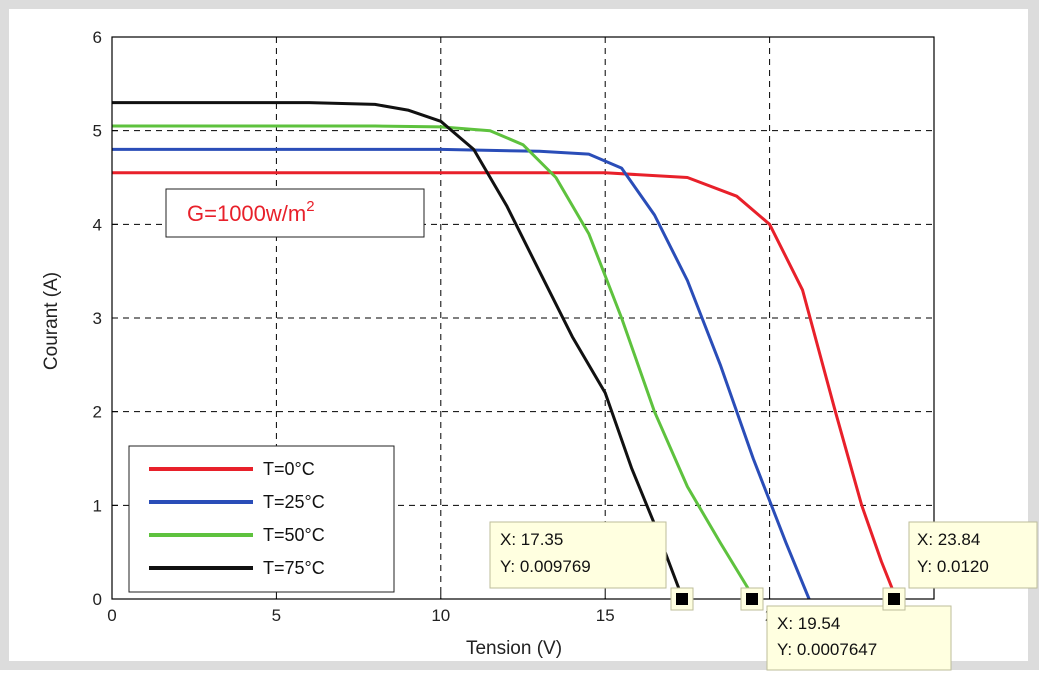 The image size is (1039, 679). I want to click on datatip-marker-inner-t0, so click(894, 599).